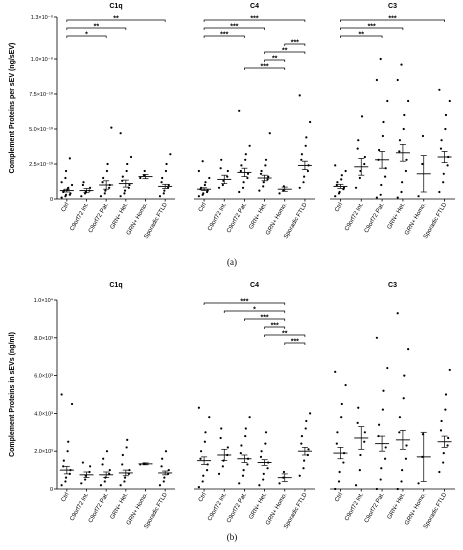  Describe the element at coordinates (254, 310) in the screenshot. I see `significance-bracket: *` at that location.